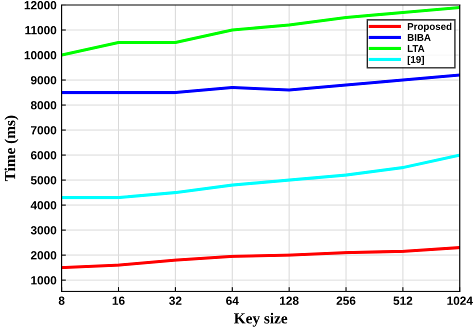  I want to click on x-tick-label: 8, so click(61, 300).